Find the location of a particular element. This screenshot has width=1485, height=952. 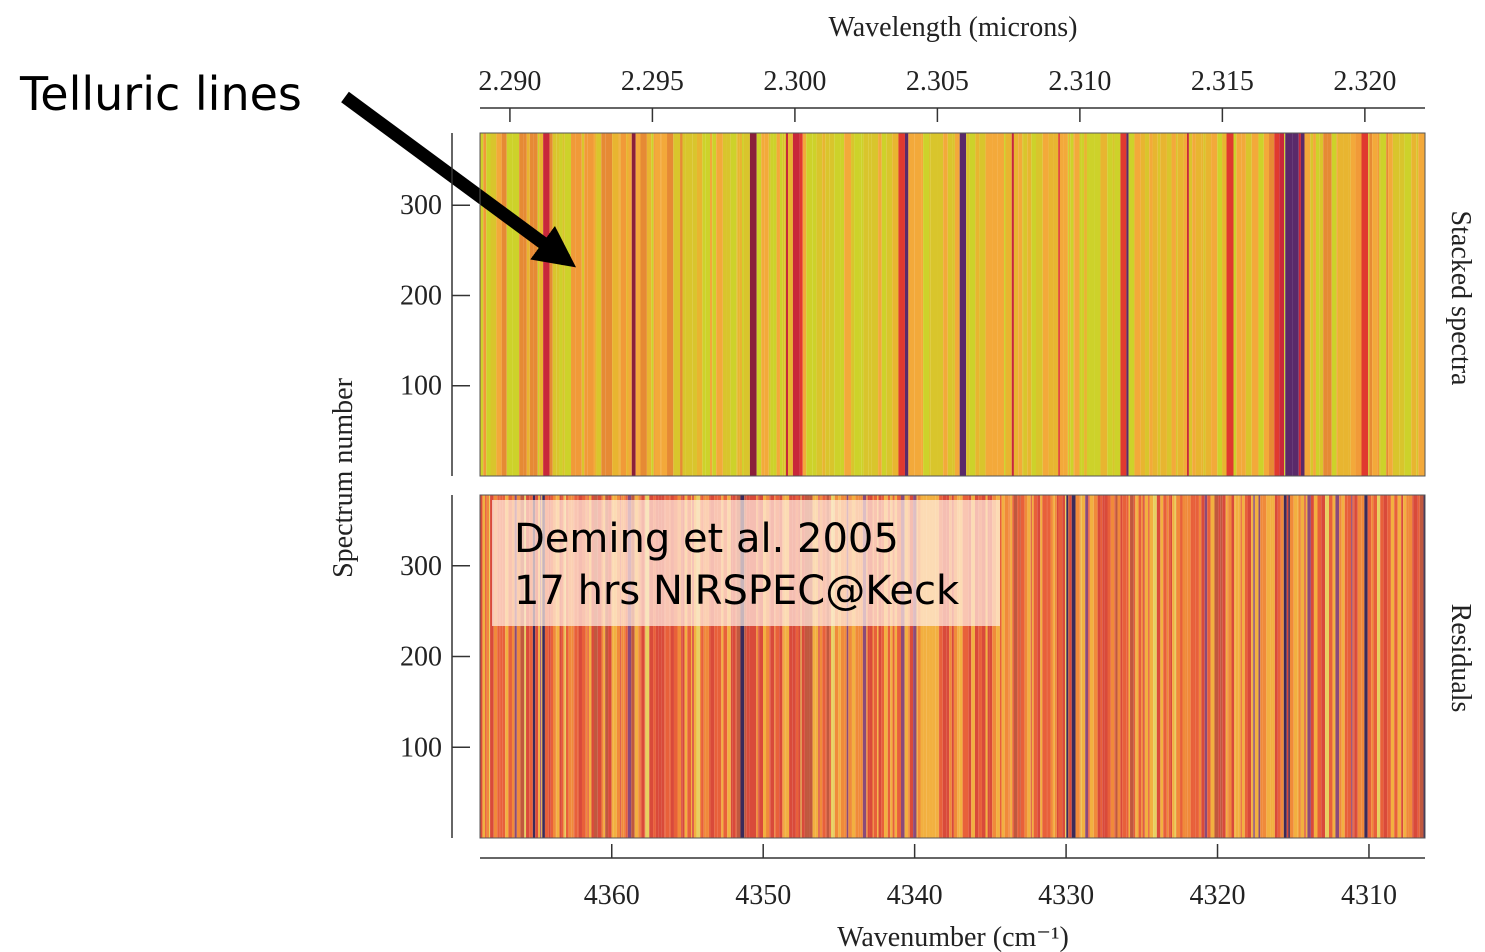

bottom-axis-label: Wavenumber (cm⁻¹) is located at coordinates (953, 937).